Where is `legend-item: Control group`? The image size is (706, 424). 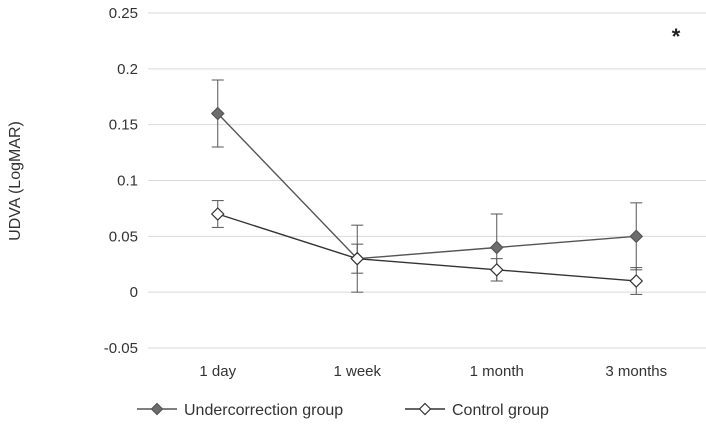 legend-item: Control group is located at coordinates (477, 410).